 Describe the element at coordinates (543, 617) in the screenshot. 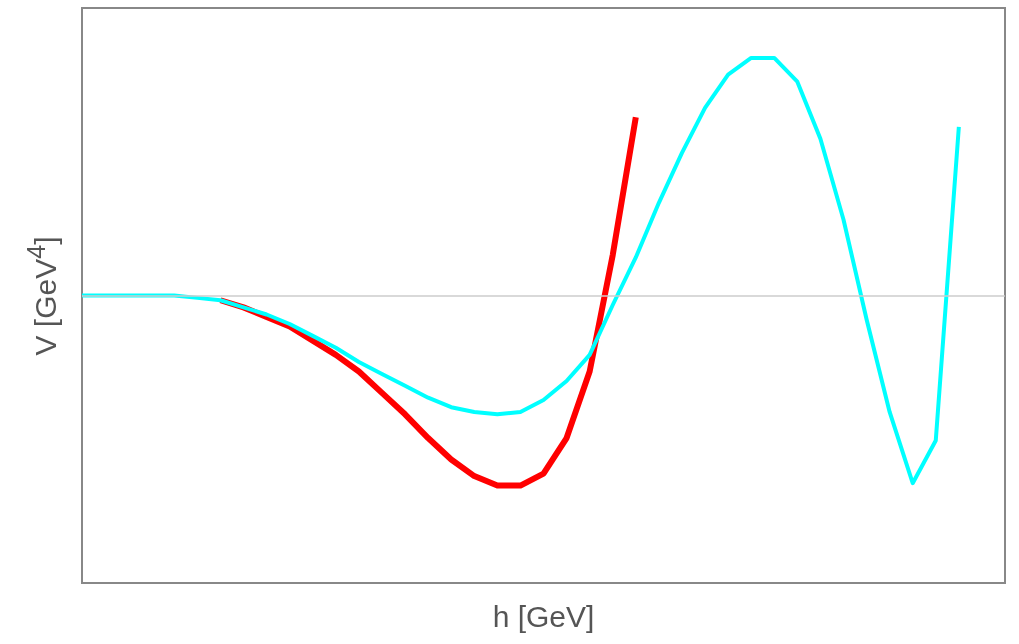

I see `x-axis-title: h [GeV]` at that location.